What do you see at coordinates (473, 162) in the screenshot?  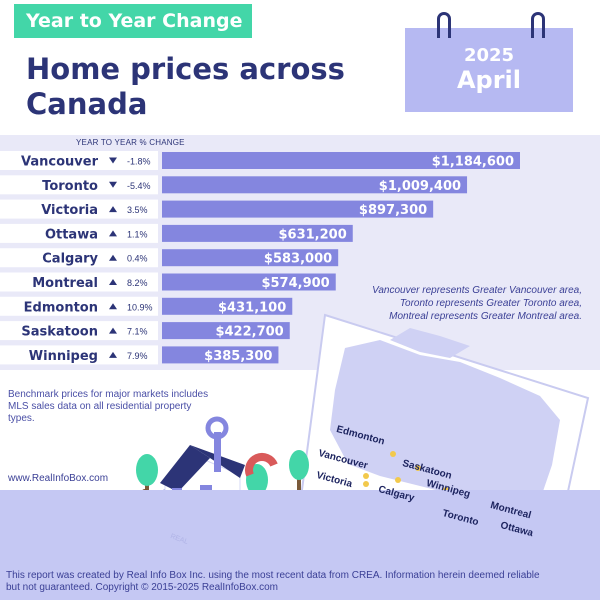 I see `value-label: $1,184,600` at bounding box center [473, 162].